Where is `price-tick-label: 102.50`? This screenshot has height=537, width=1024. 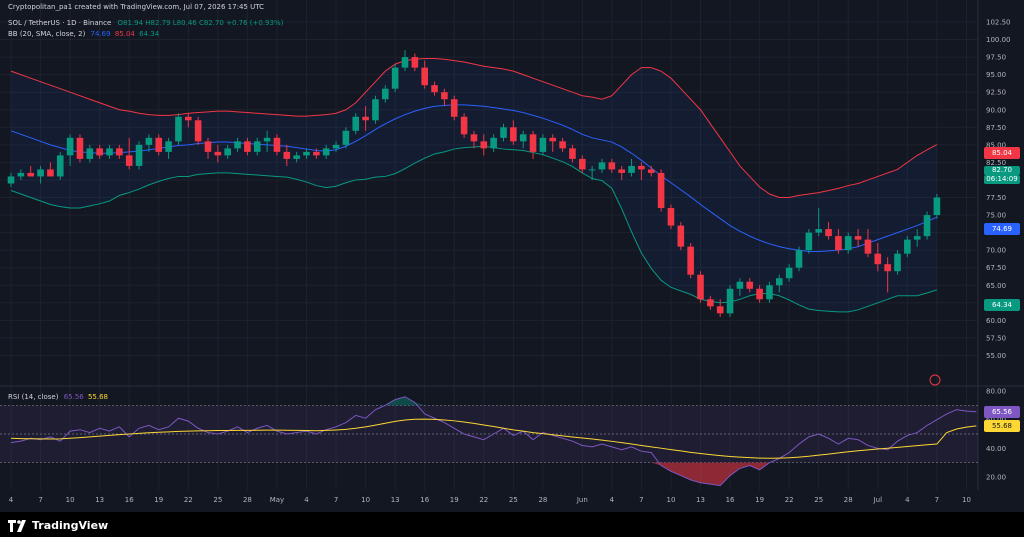
price-tick-label: 102.50 is located at coordinates (998, 23).